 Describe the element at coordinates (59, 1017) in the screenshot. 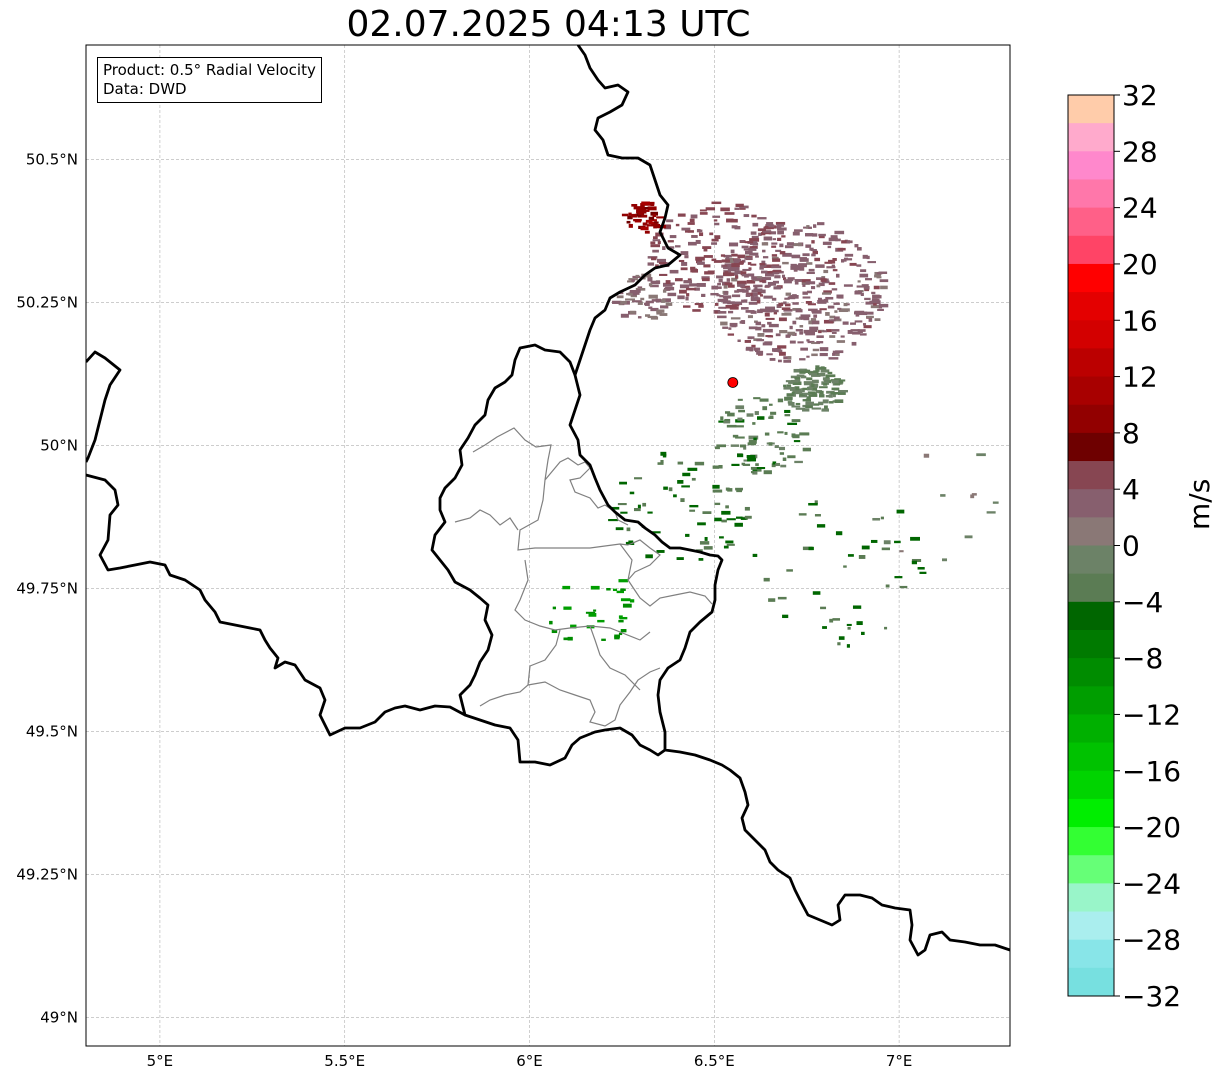

I see `lat-tick-label: 49°N` at that location.